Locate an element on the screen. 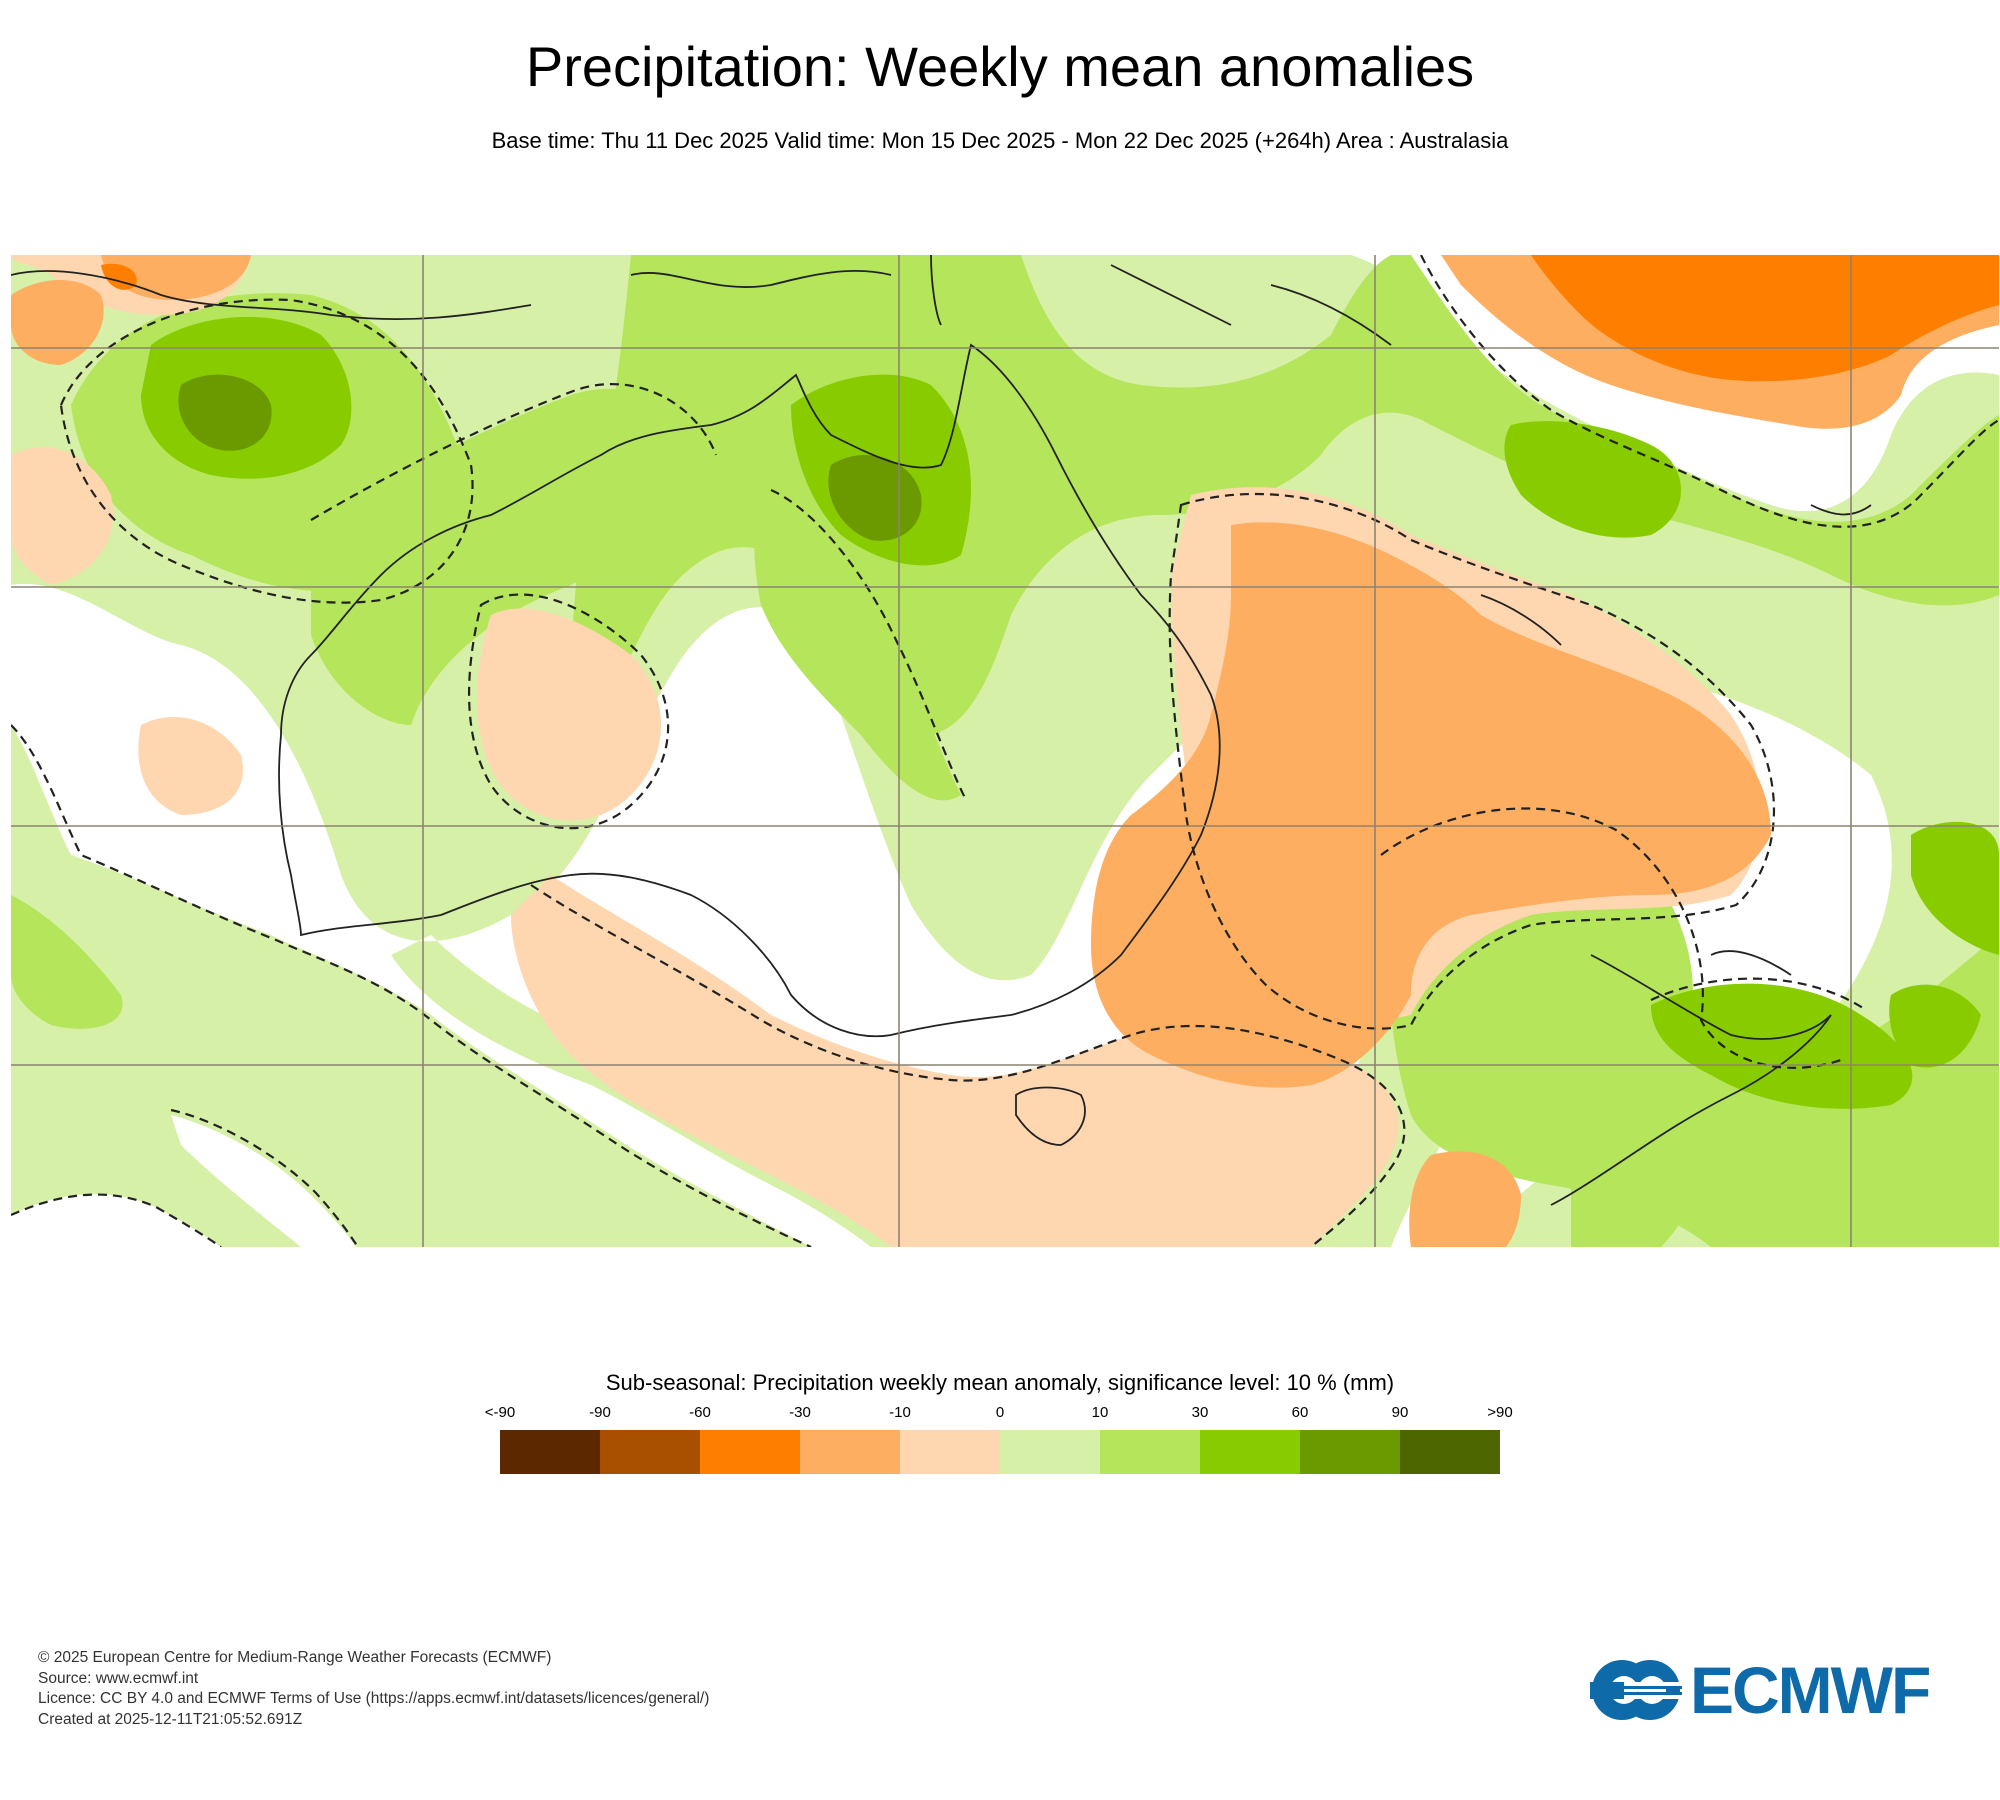 This screenshot has width=2000, height=1800. legend-tick-label: -90 is located at coordinates (600, 1412).